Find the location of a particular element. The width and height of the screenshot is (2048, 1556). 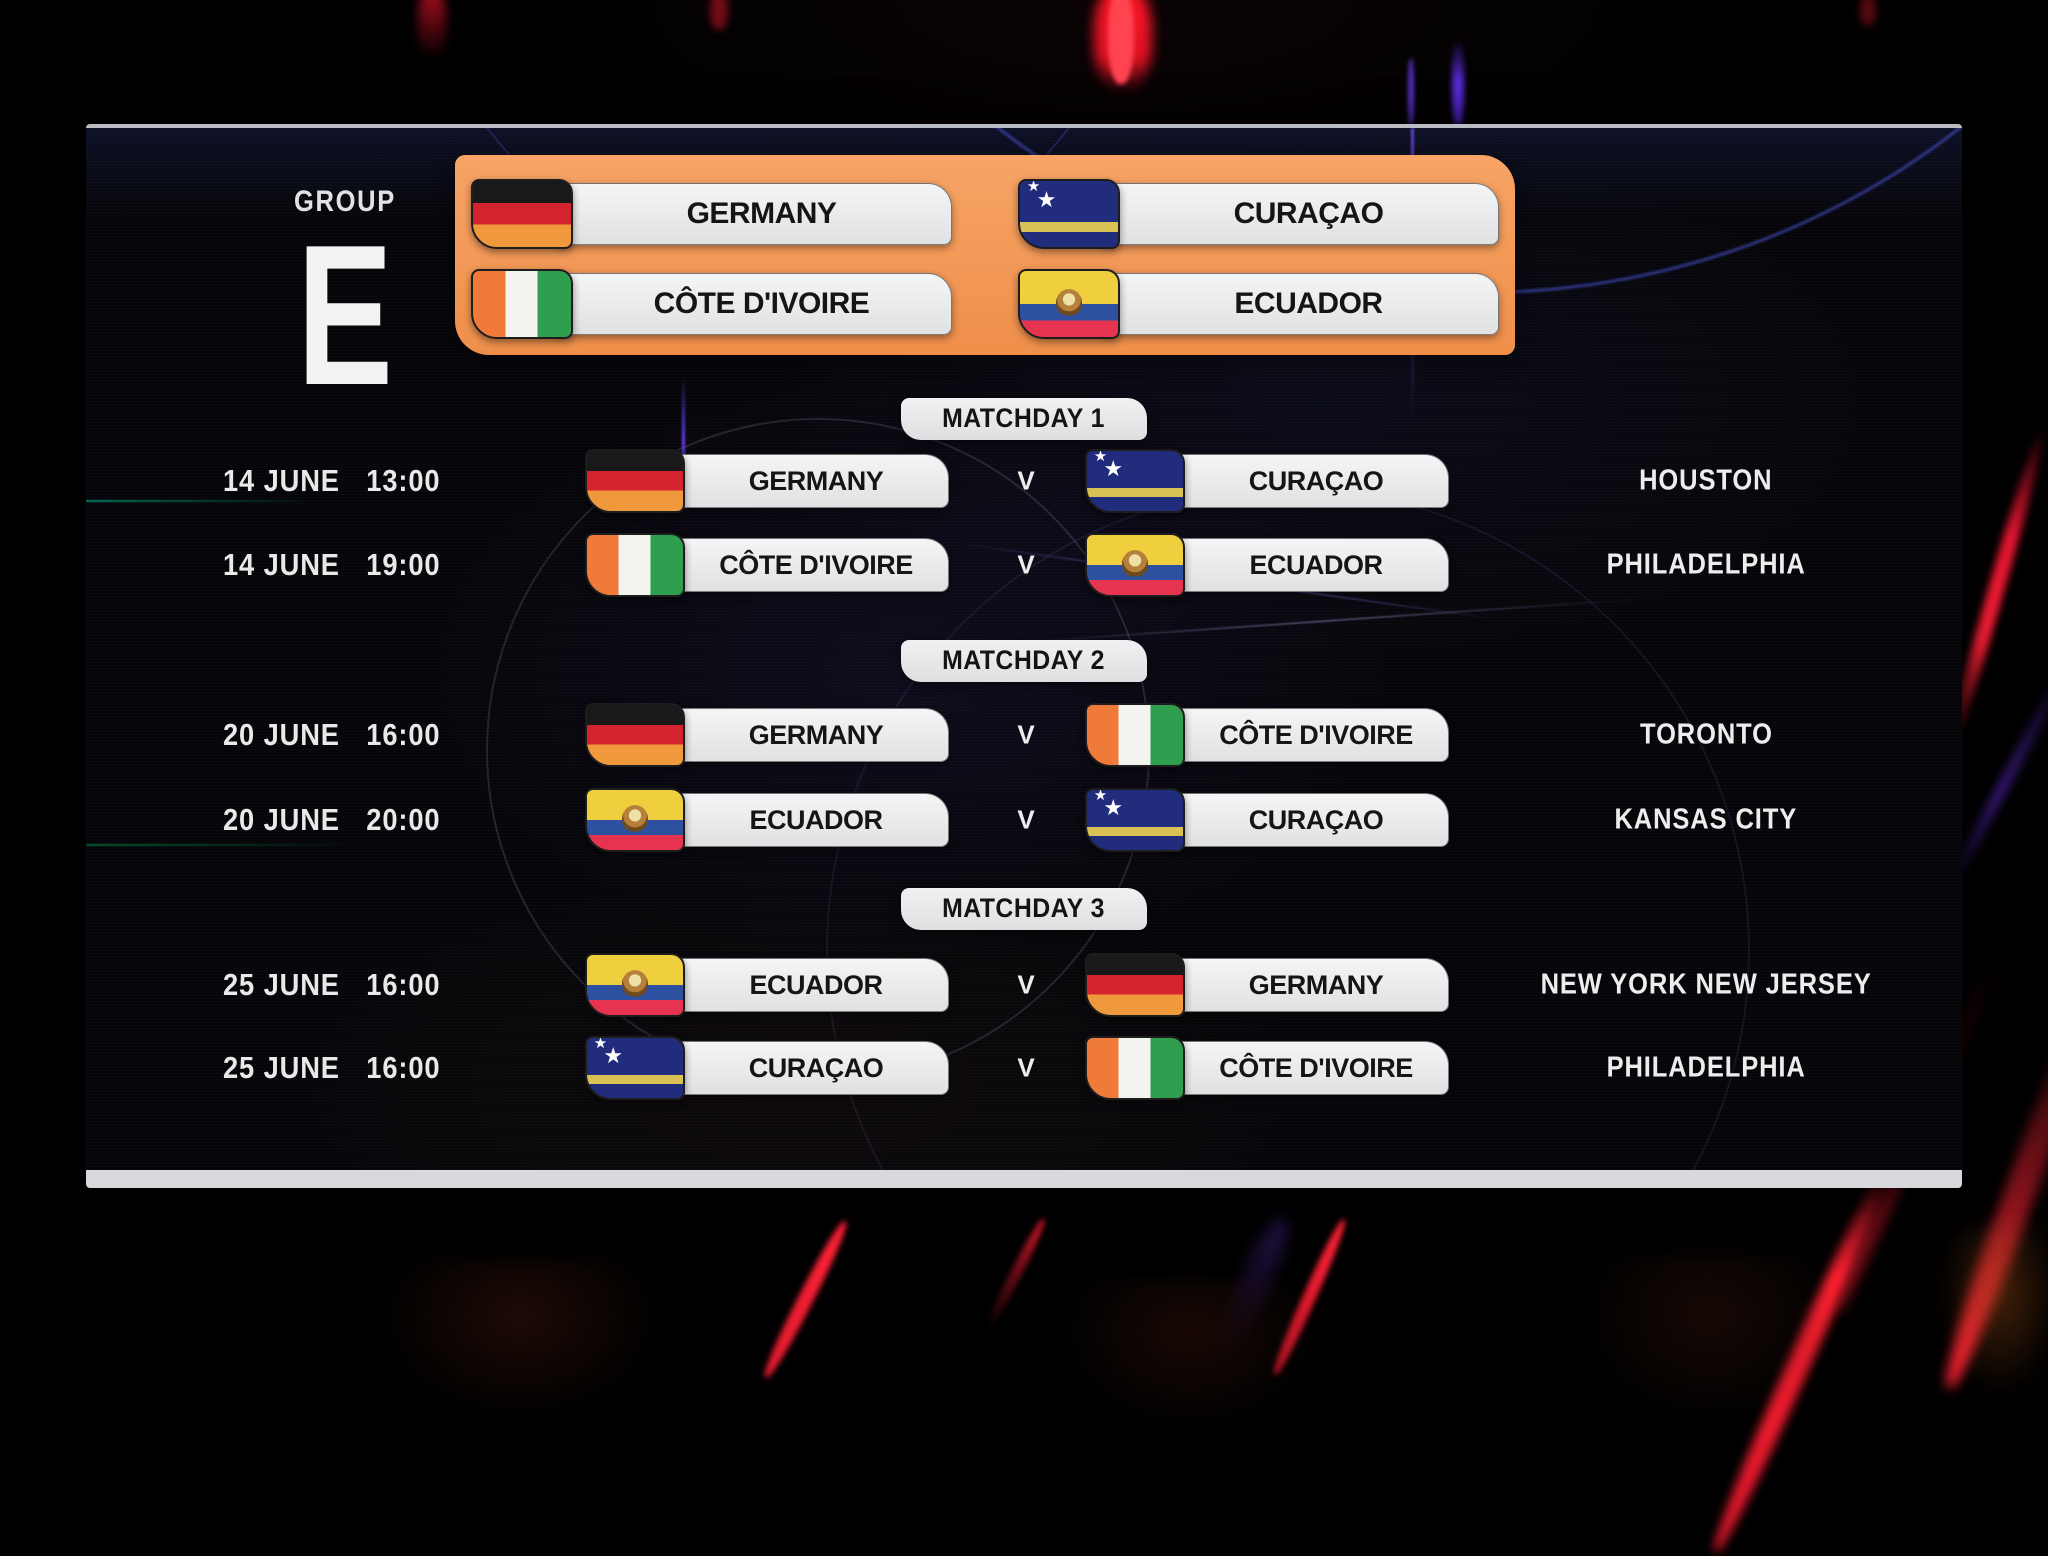

home-team-card: CURAÇAO is located at coordinates (767, 1068).